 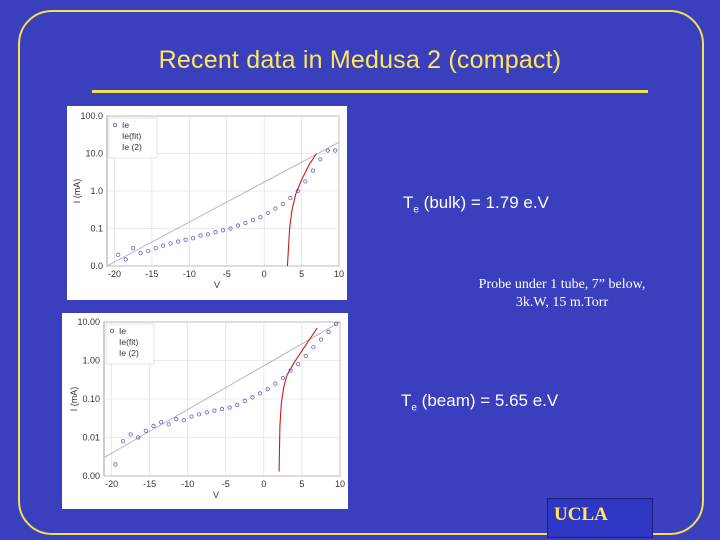 I want to click on y-tick-label: 0.01, so click(x=91, y=438).